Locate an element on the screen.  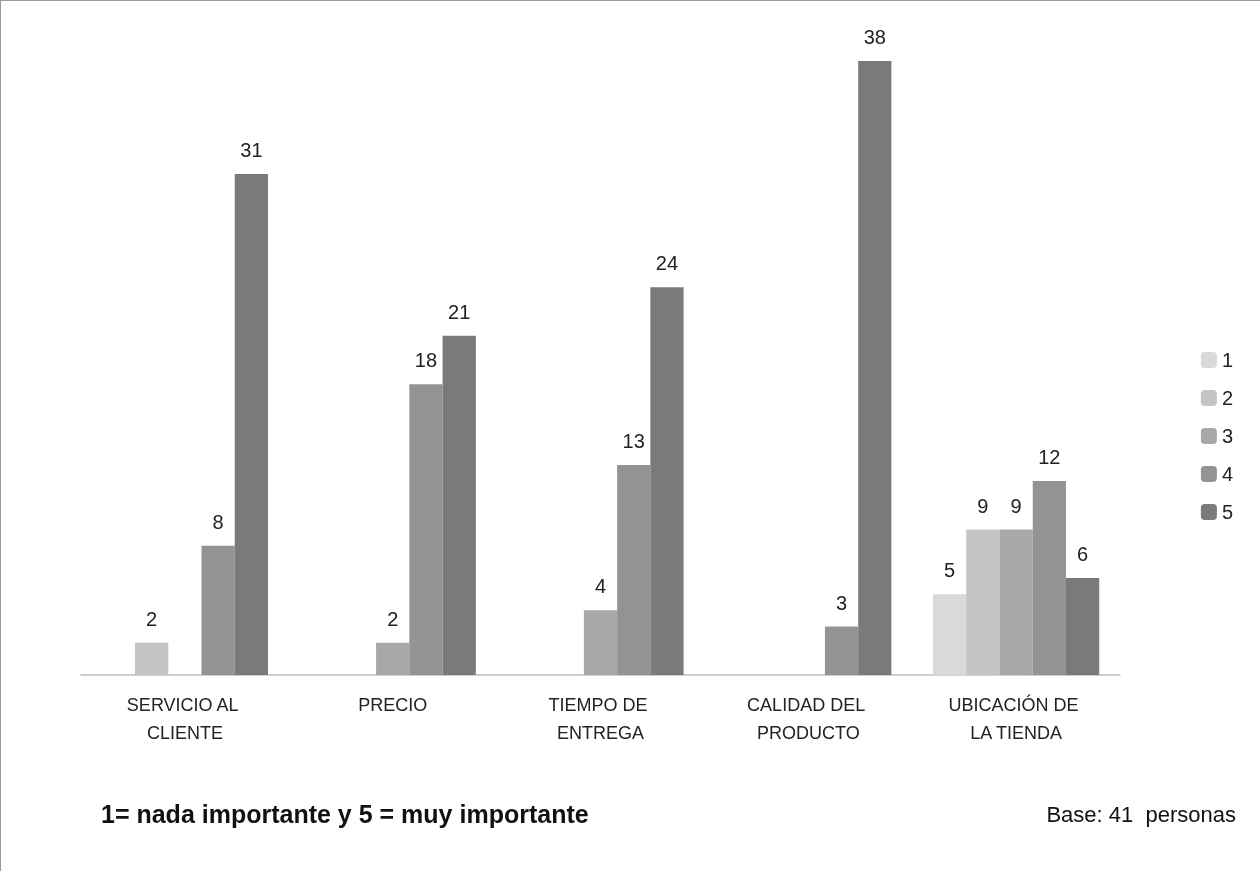
legend-label: 1 is located at coordinates (1227, 360).